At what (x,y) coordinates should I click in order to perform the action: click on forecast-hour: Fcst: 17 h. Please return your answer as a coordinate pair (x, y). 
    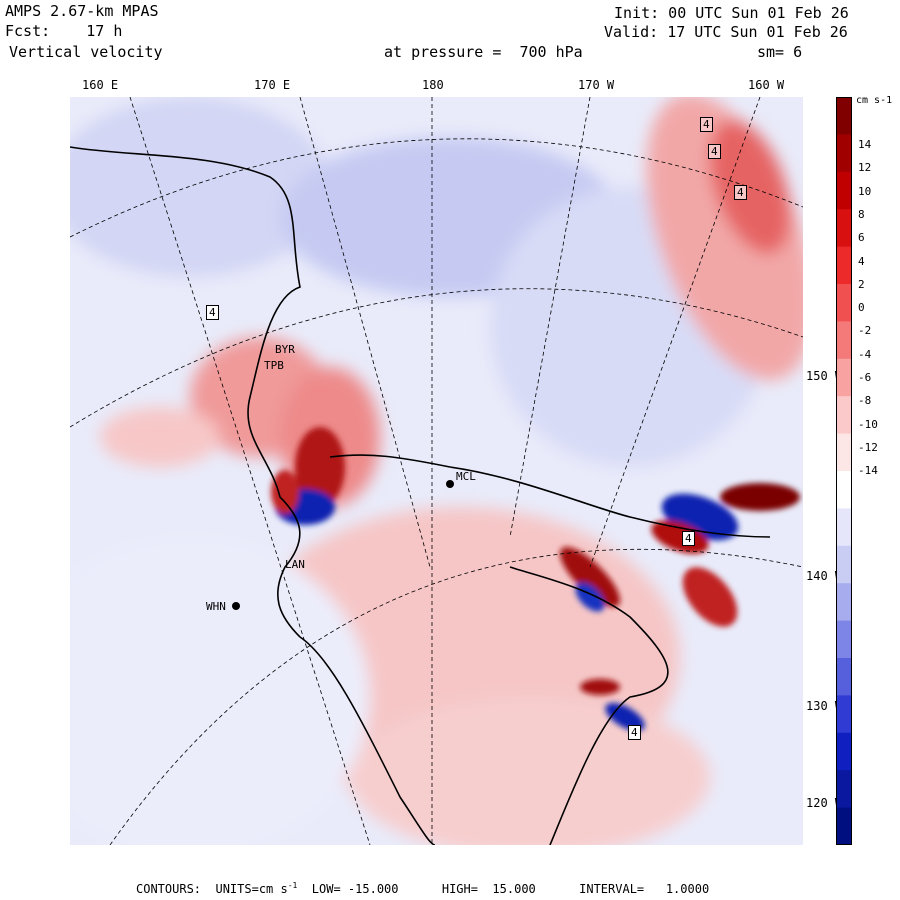
    Looking at the image, I should click on (64, 31).